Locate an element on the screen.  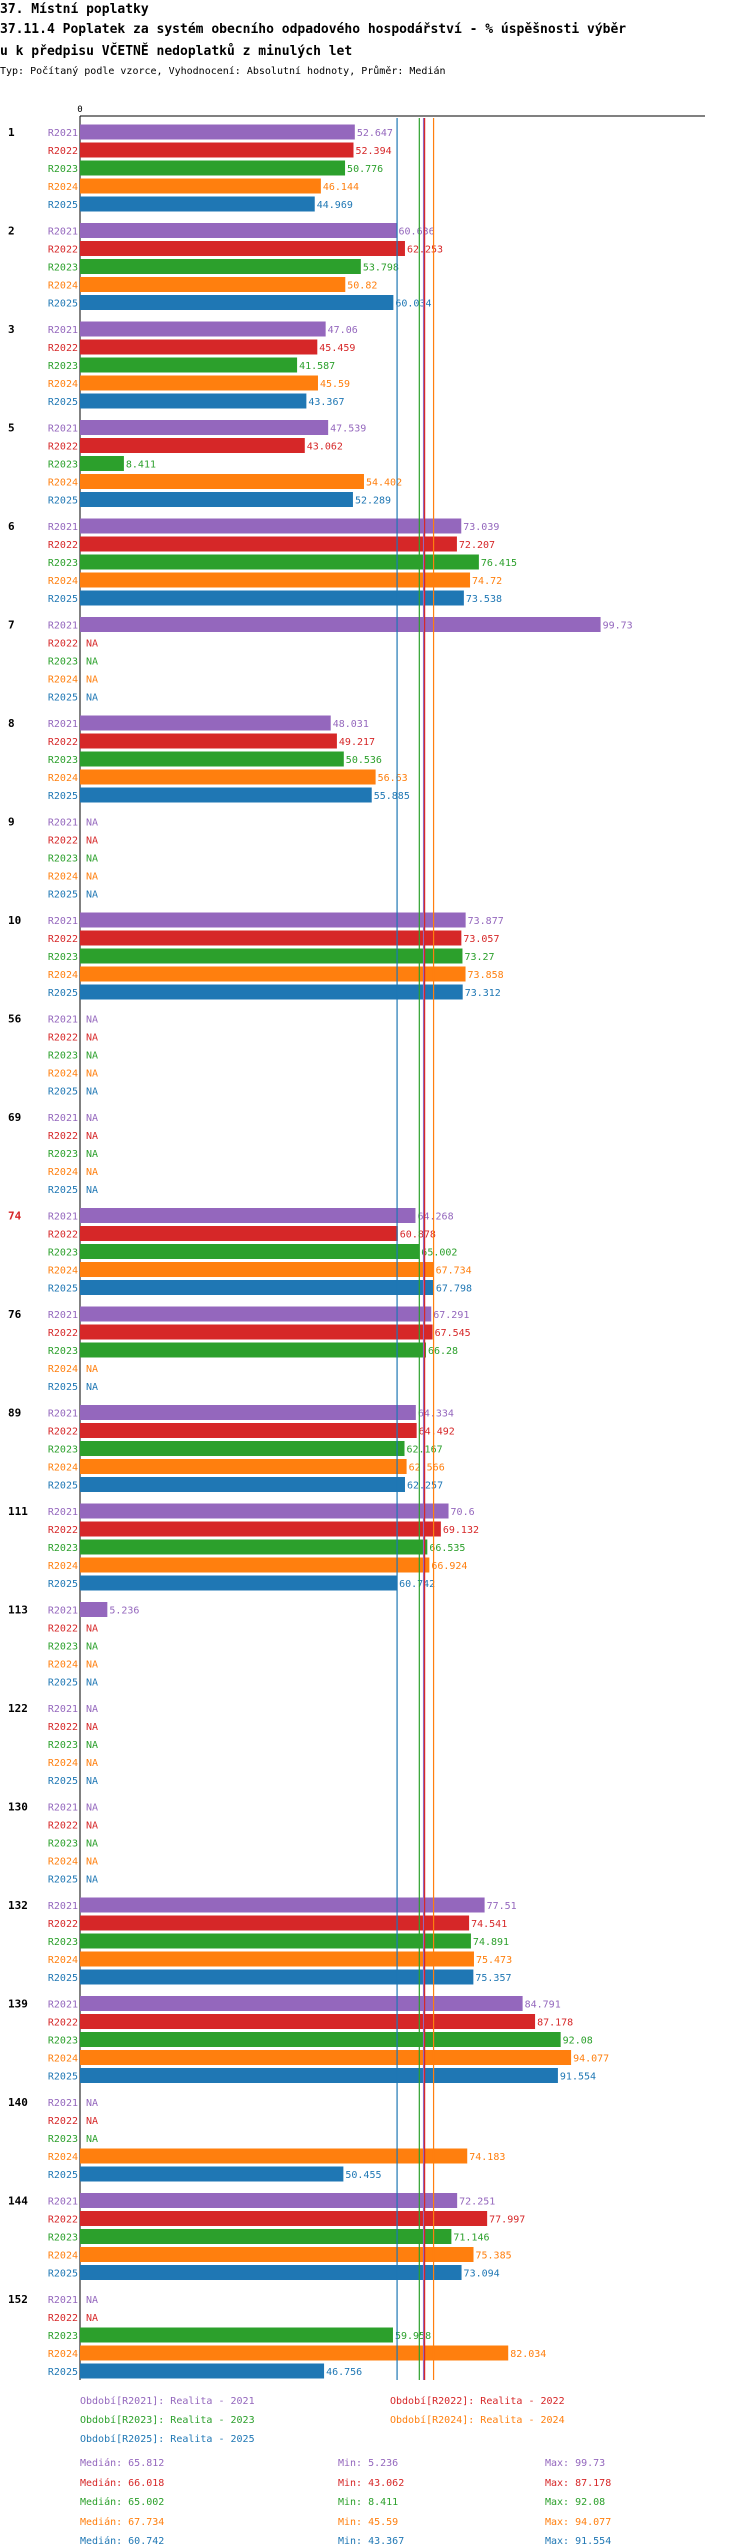
bar-value-label: 44.969 is located at coordinates (335, 205).